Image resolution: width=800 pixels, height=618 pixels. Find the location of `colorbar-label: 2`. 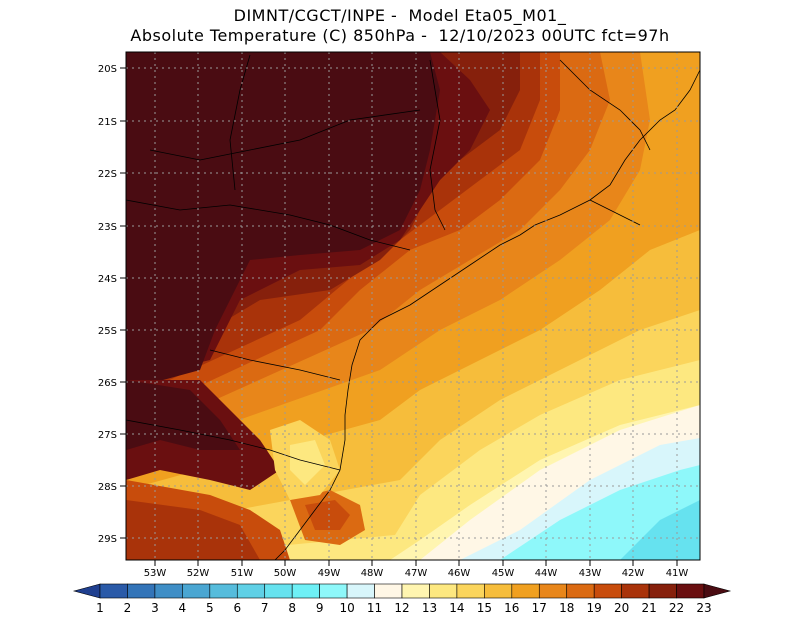

colorbar-label: 2 is located at coordinates (128, 608).